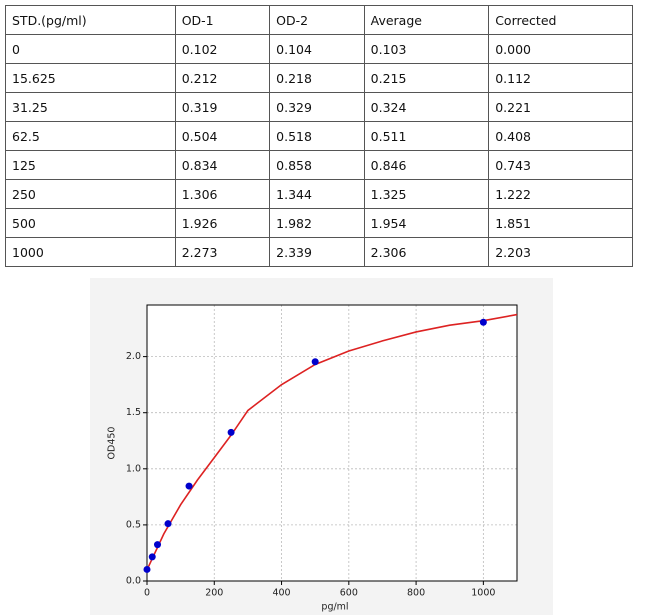 This screenshot has height=615, width=649. I want to click on table-cell: 1.306, so click(222, 194).